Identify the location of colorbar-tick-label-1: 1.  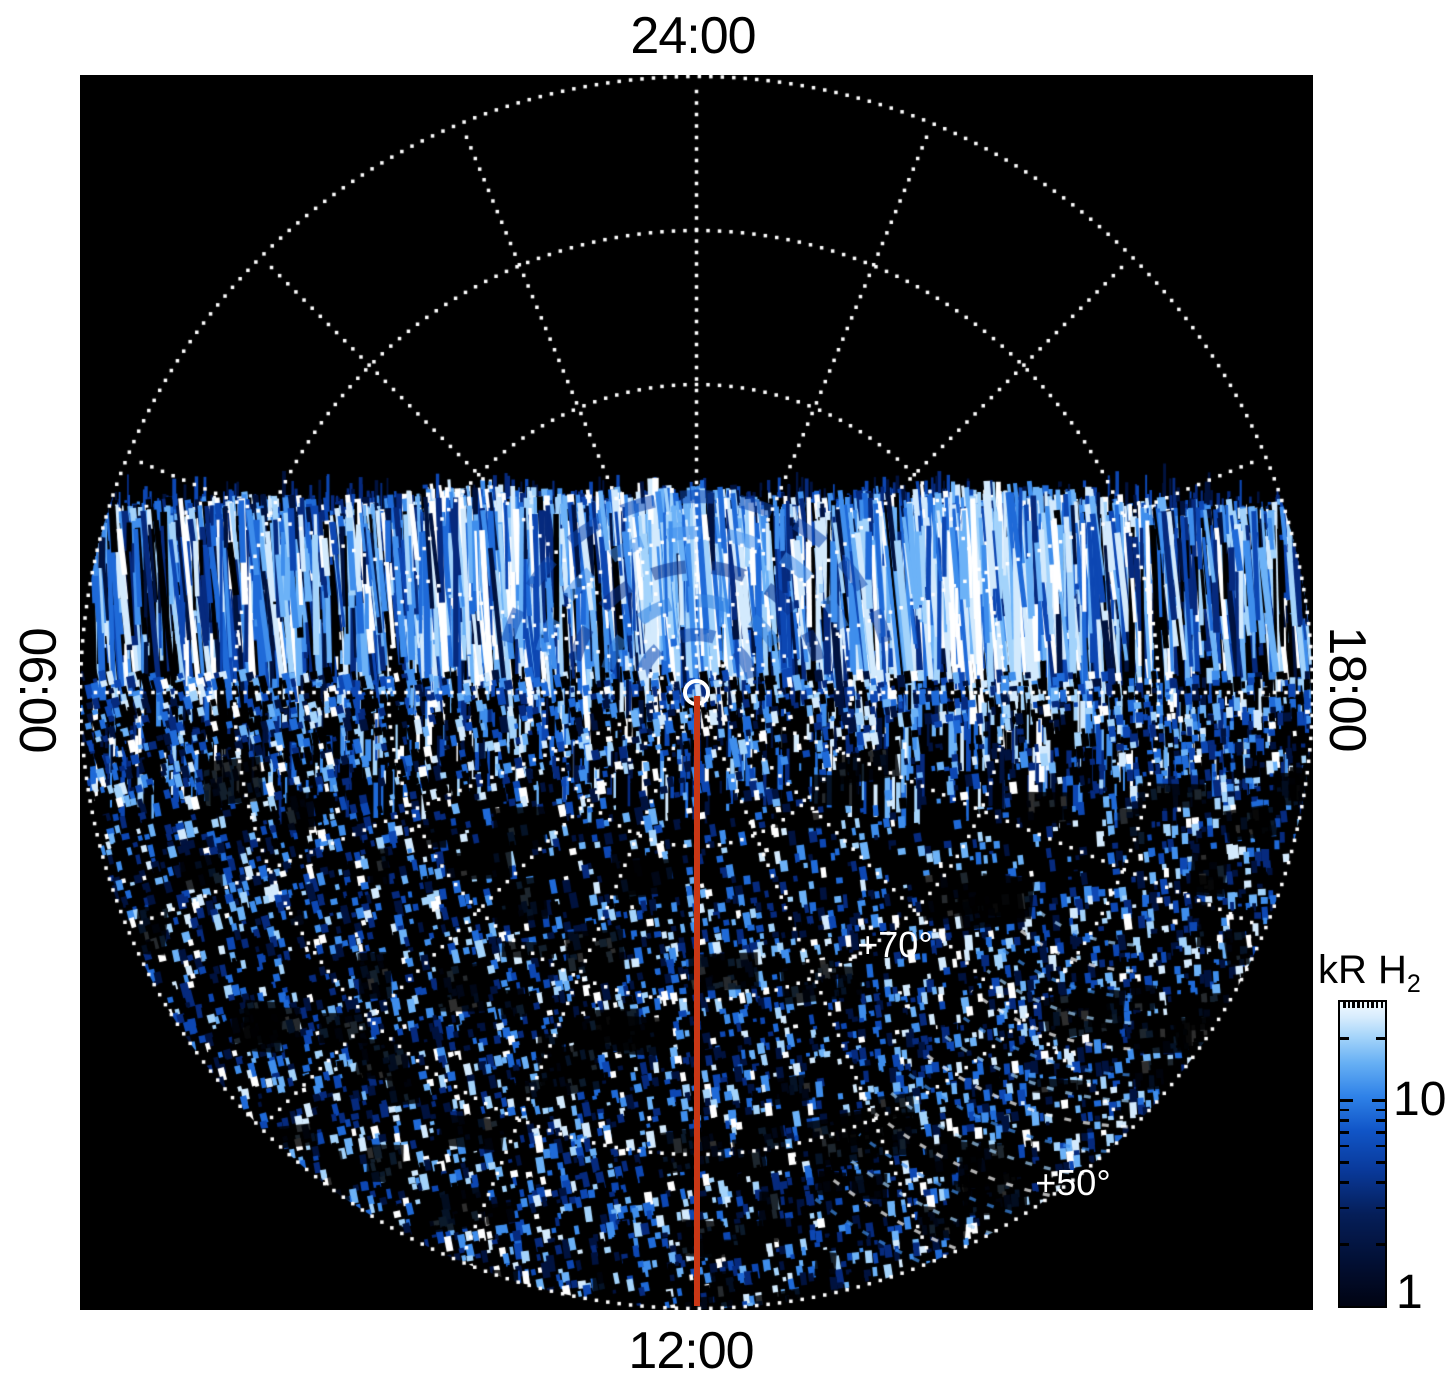
(1409, 1292).